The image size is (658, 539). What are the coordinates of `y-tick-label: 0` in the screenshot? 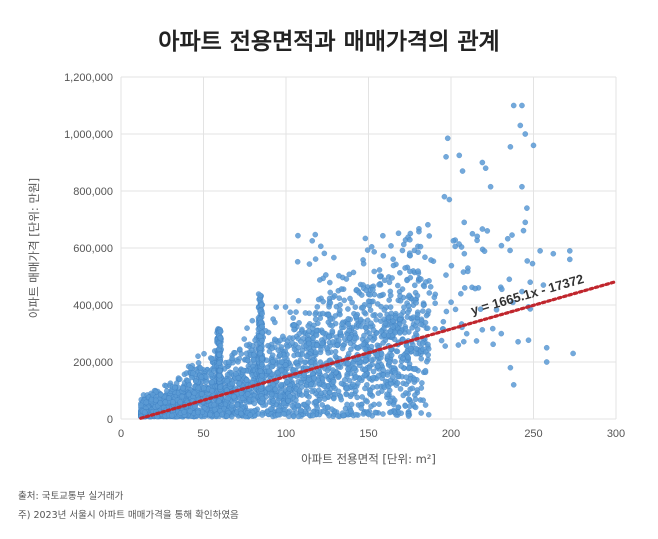 It's located at (110, 420).